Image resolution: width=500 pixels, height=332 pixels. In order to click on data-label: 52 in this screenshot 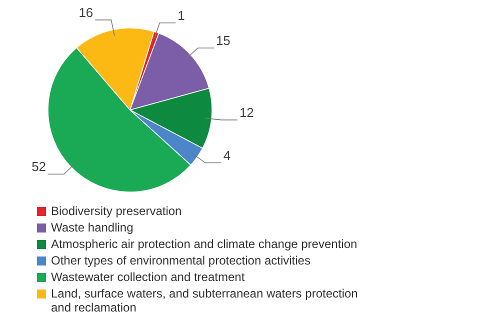, I will do `click(39, 166)`.